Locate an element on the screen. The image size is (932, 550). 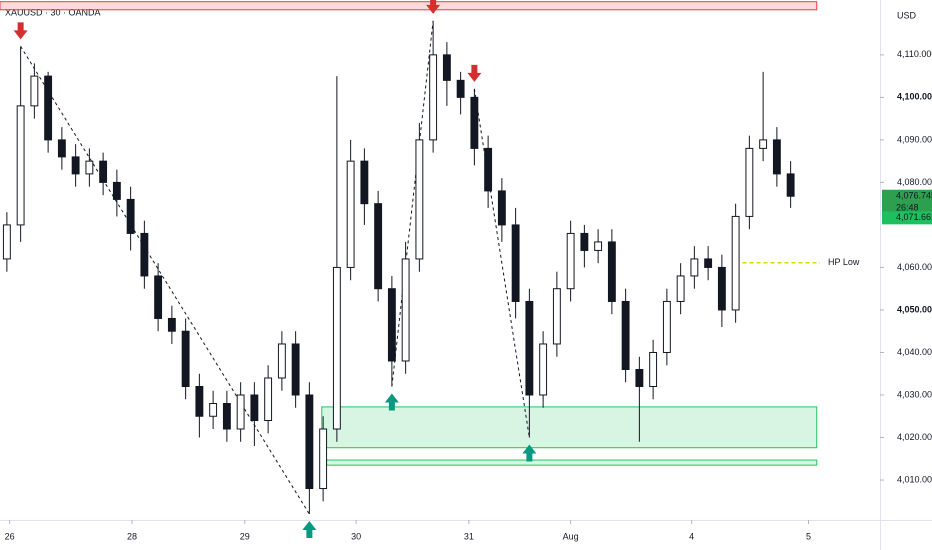
y-tick-label: 4,040.000 is located at coordinates (914, 352).